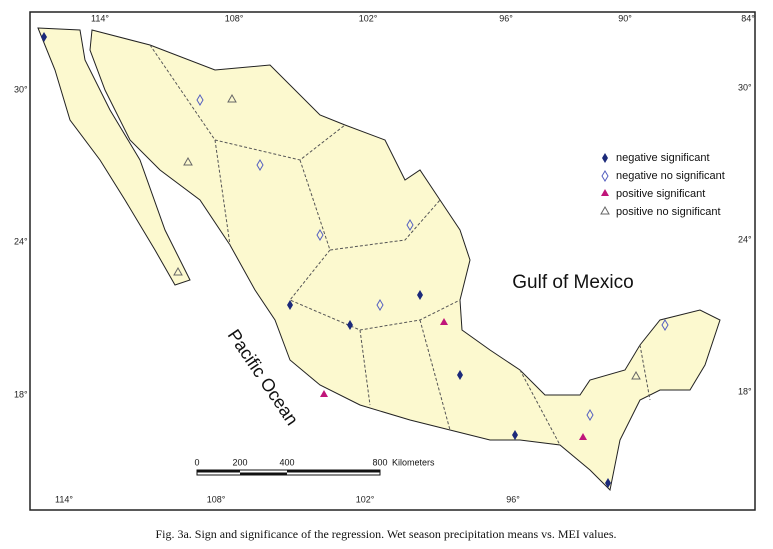 Image resolution: width=773 pixels, height=549 pixels. I want to click on scale-bar: 0 200 400 800 Kilometers, so click(314, 466).